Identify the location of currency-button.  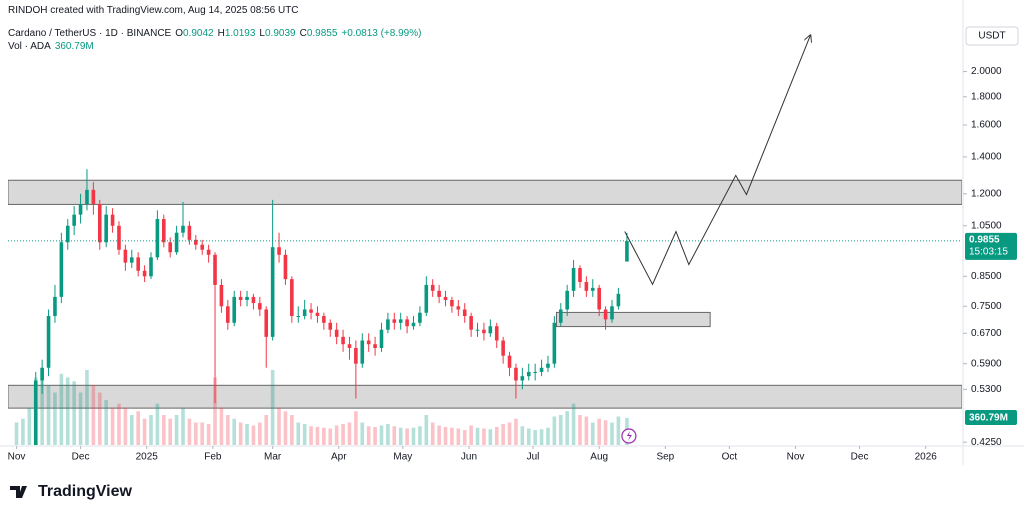
(992, 36).